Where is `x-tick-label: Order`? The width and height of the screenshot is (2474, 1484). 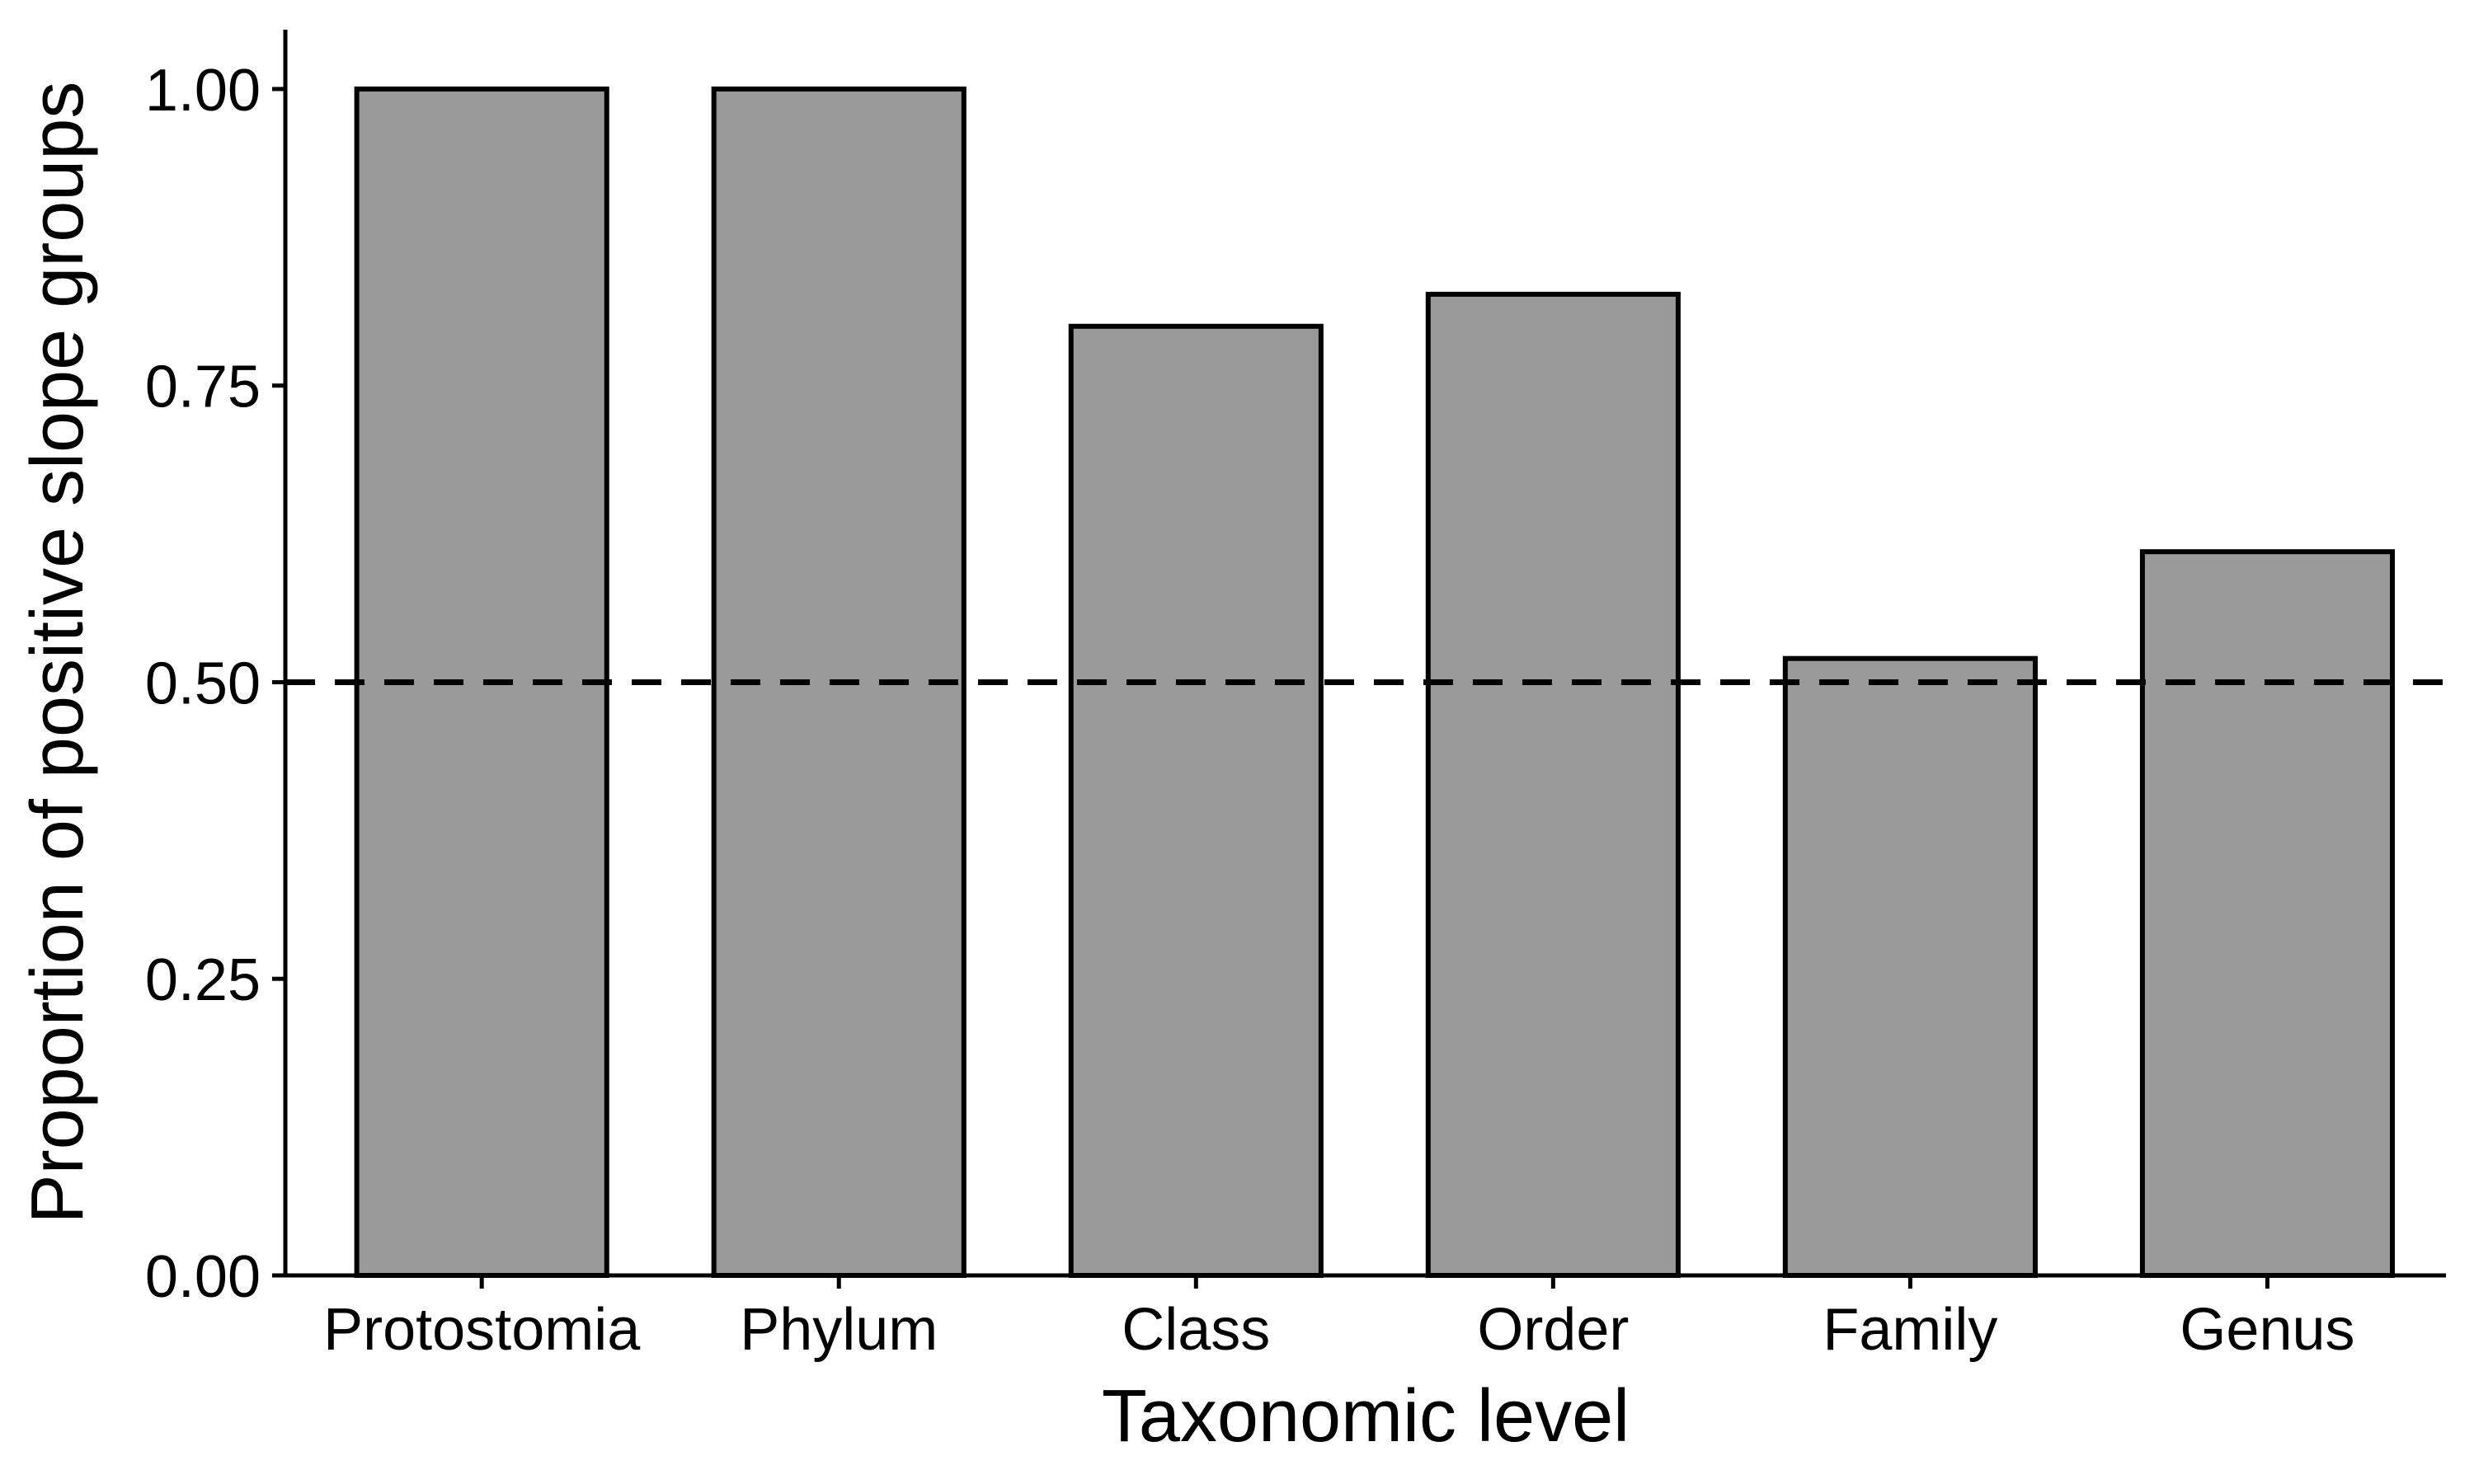
x-tick-label: Order is located at coordinates (1553, 1330).